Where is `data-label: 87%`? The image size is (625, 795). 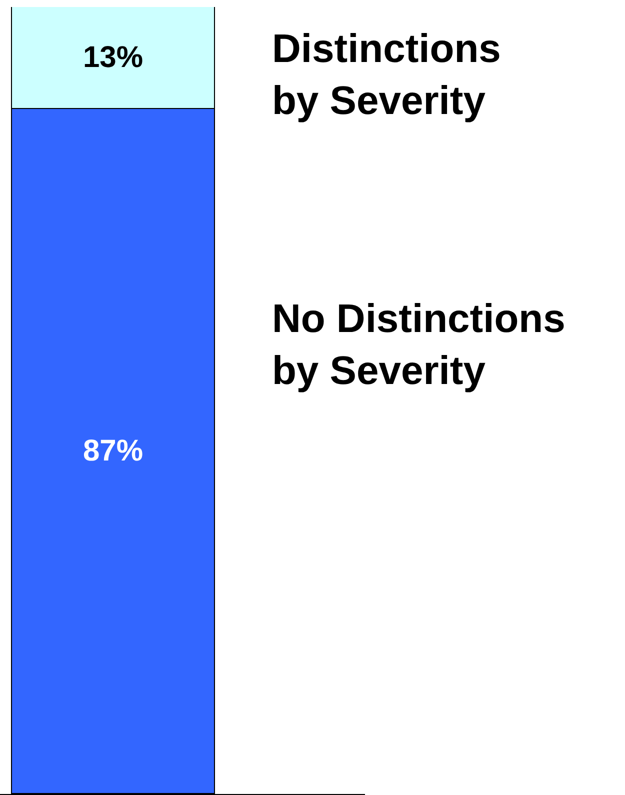 data-label: 87% is located at coordinates (113, 451).